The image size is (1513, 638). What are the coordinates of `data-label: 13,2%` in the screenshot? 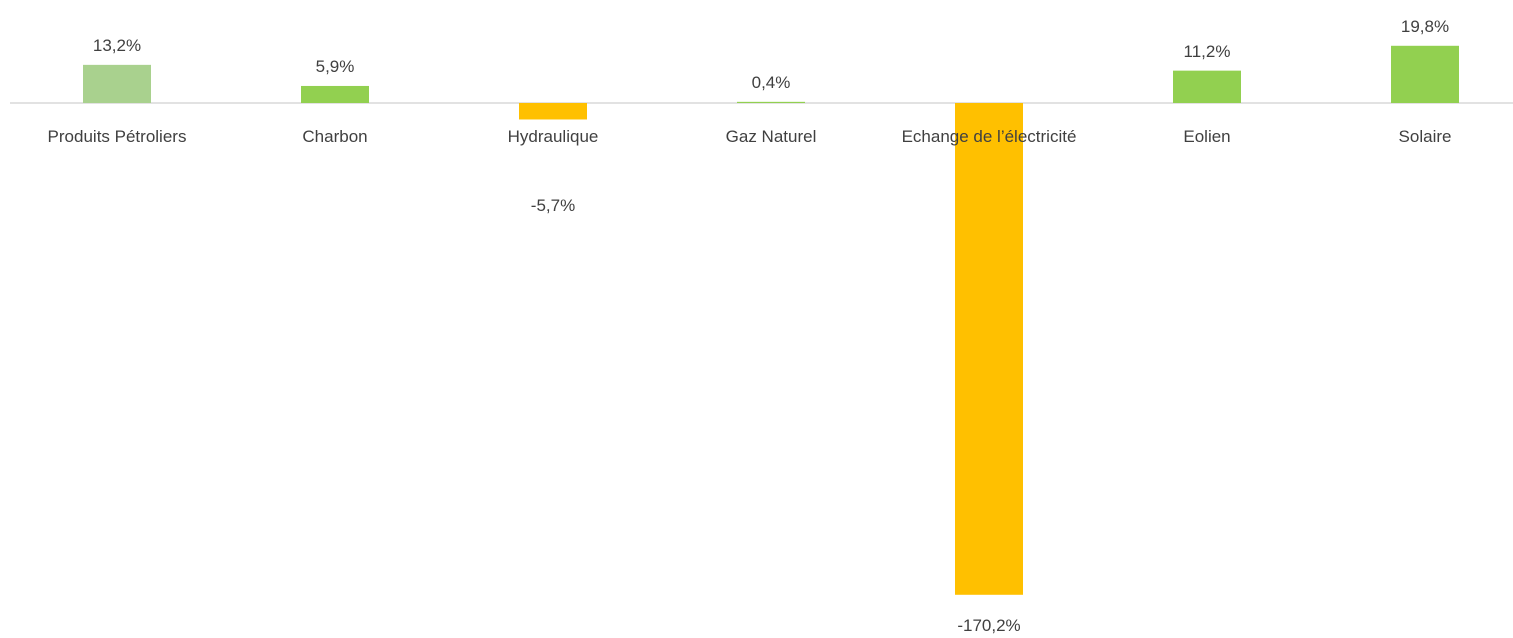 It's located at (117, 45).